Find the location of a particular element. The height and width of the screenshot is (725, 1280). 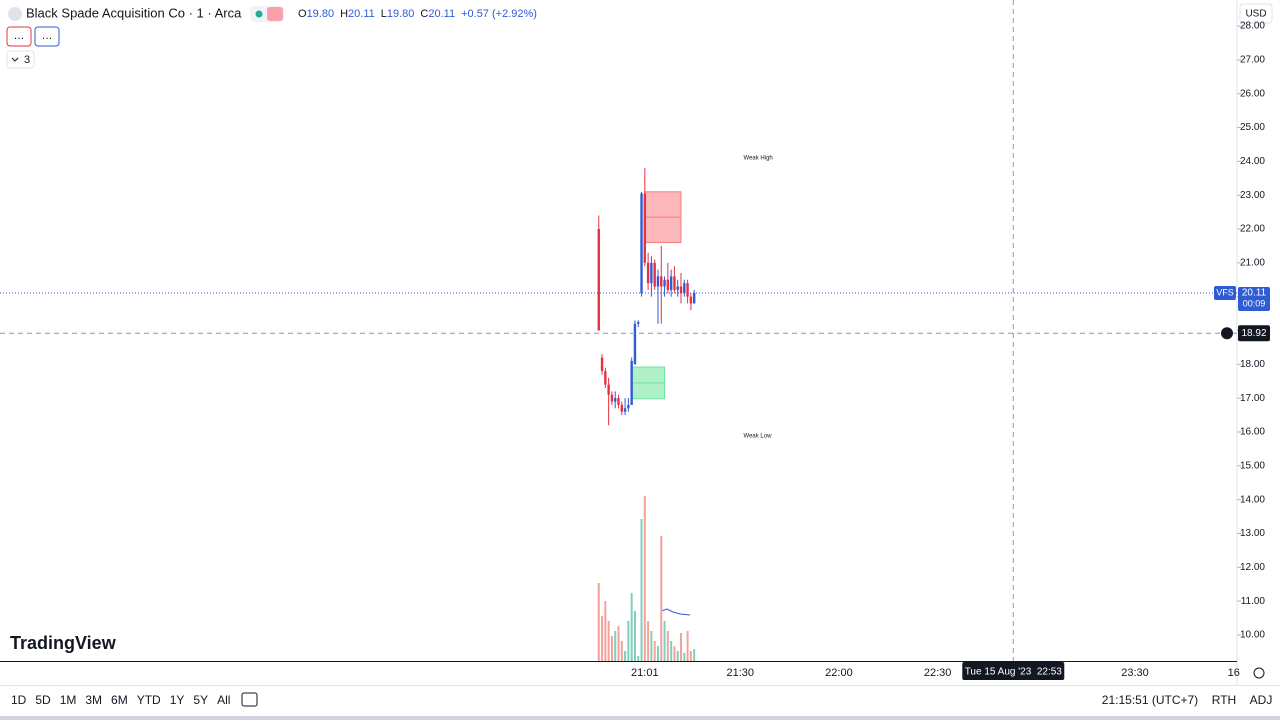

x-tick-label: 16 is located at coordinates (1234, 673).